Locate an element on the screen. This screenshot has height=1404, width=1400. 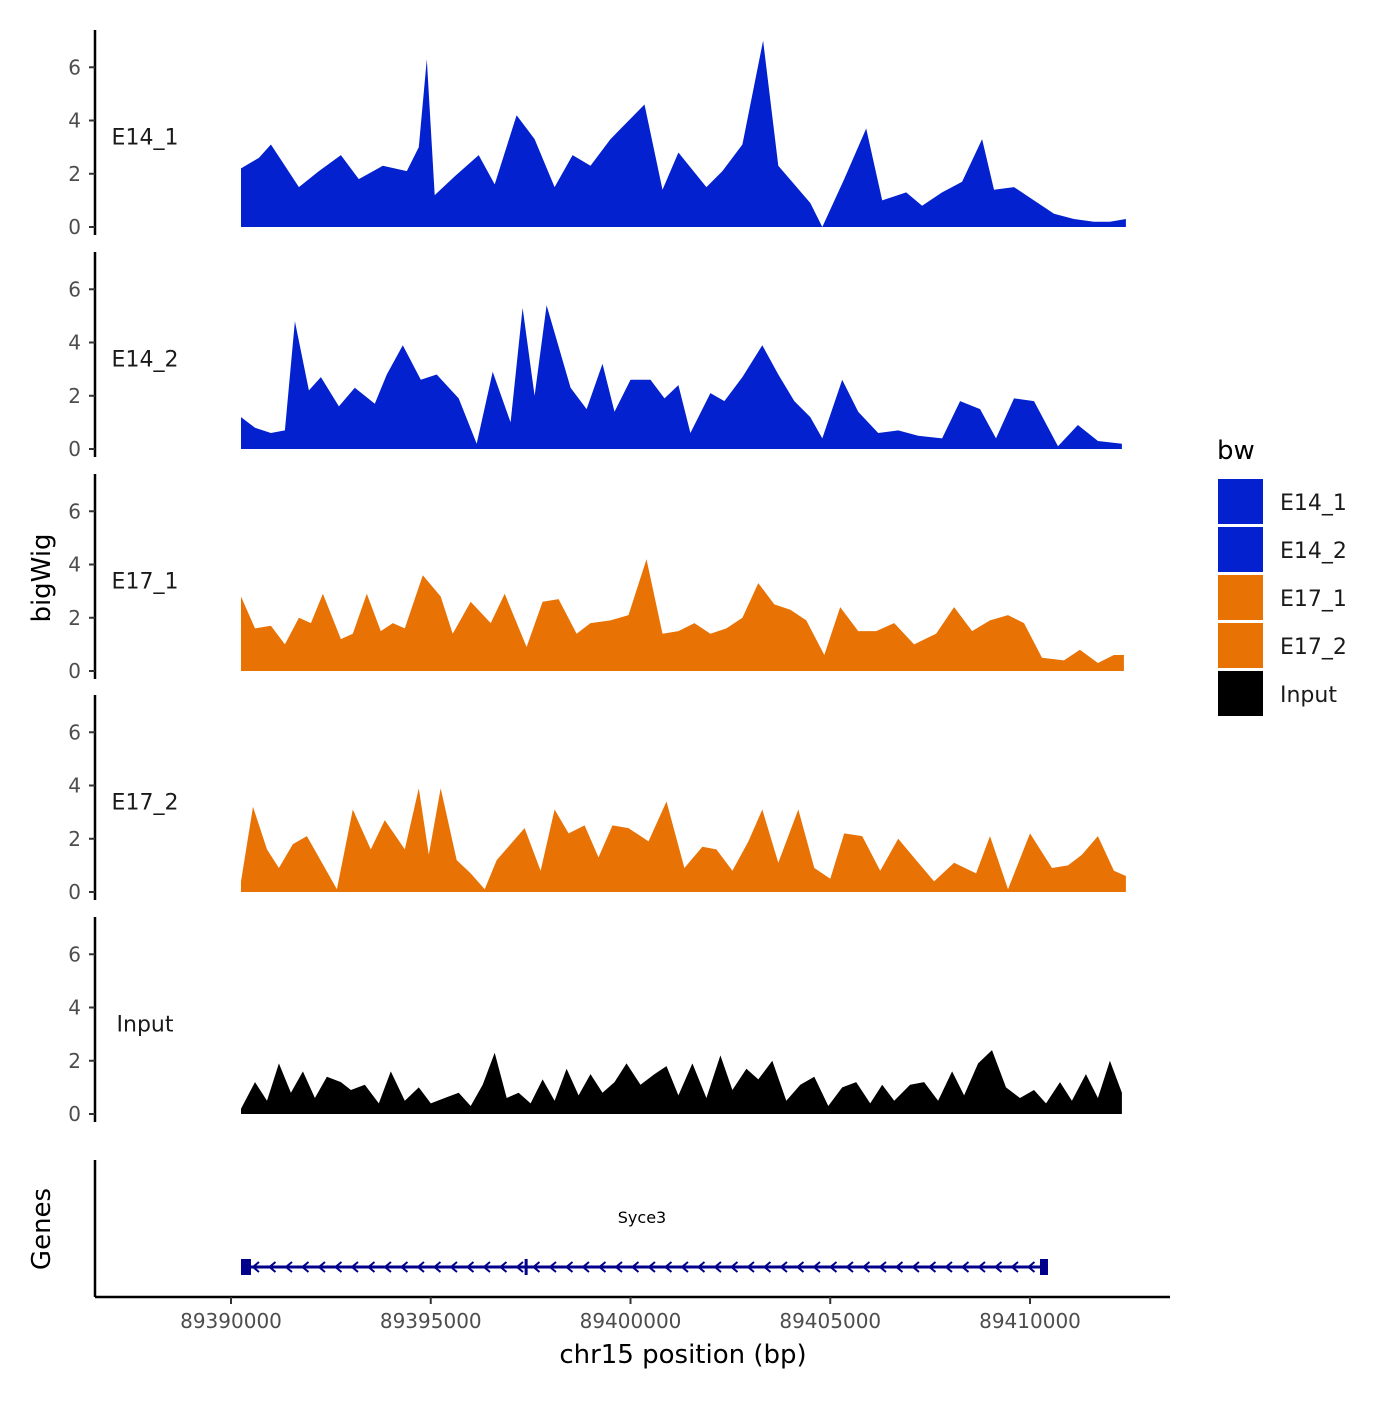
gene-track is located at coordinates (570, 1228).